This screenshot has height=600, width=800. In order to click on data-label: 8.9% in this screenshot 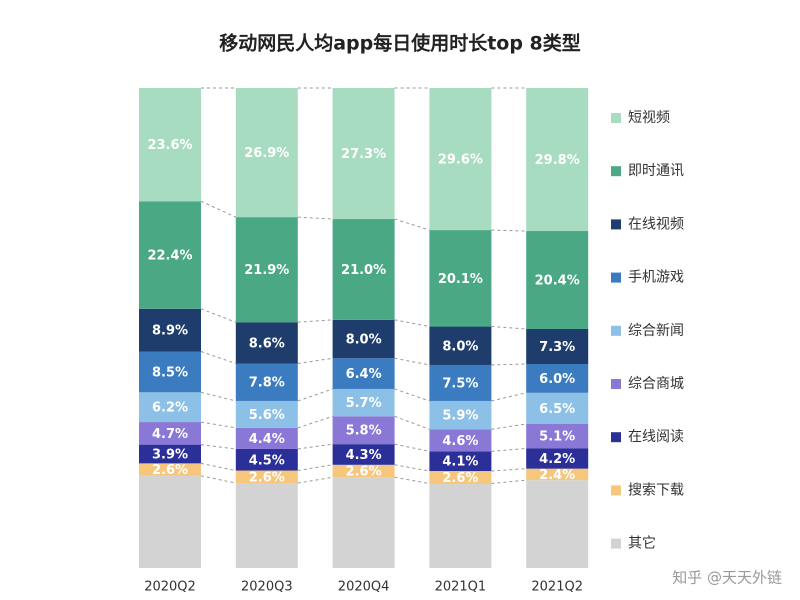, I will do `click(170, 331)`.